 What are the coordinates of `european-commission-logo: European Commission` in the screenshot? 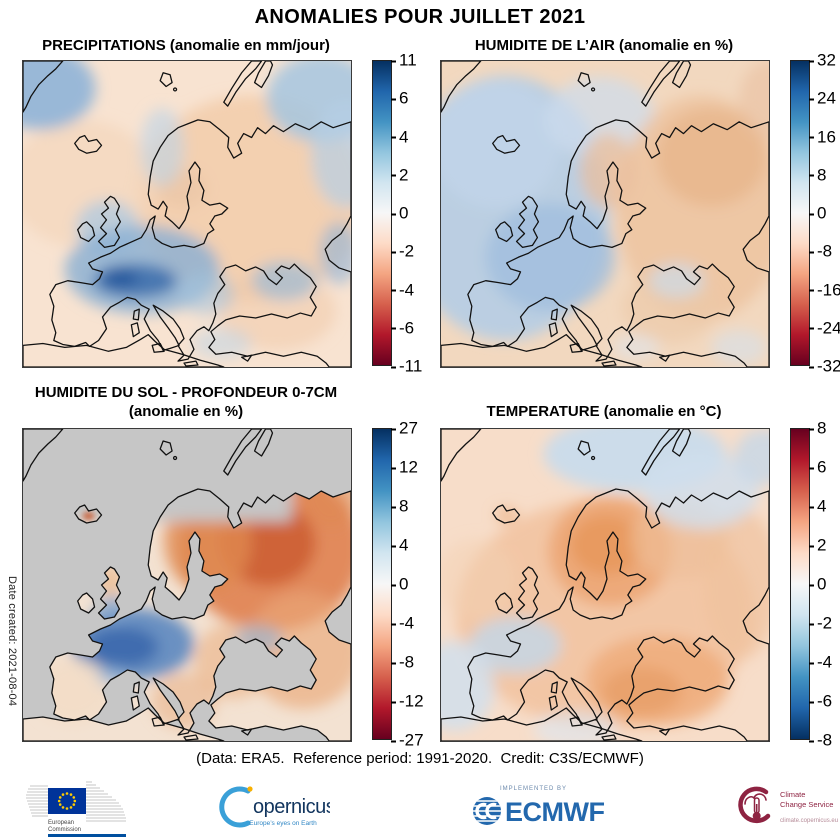 It's located at (76, 809).